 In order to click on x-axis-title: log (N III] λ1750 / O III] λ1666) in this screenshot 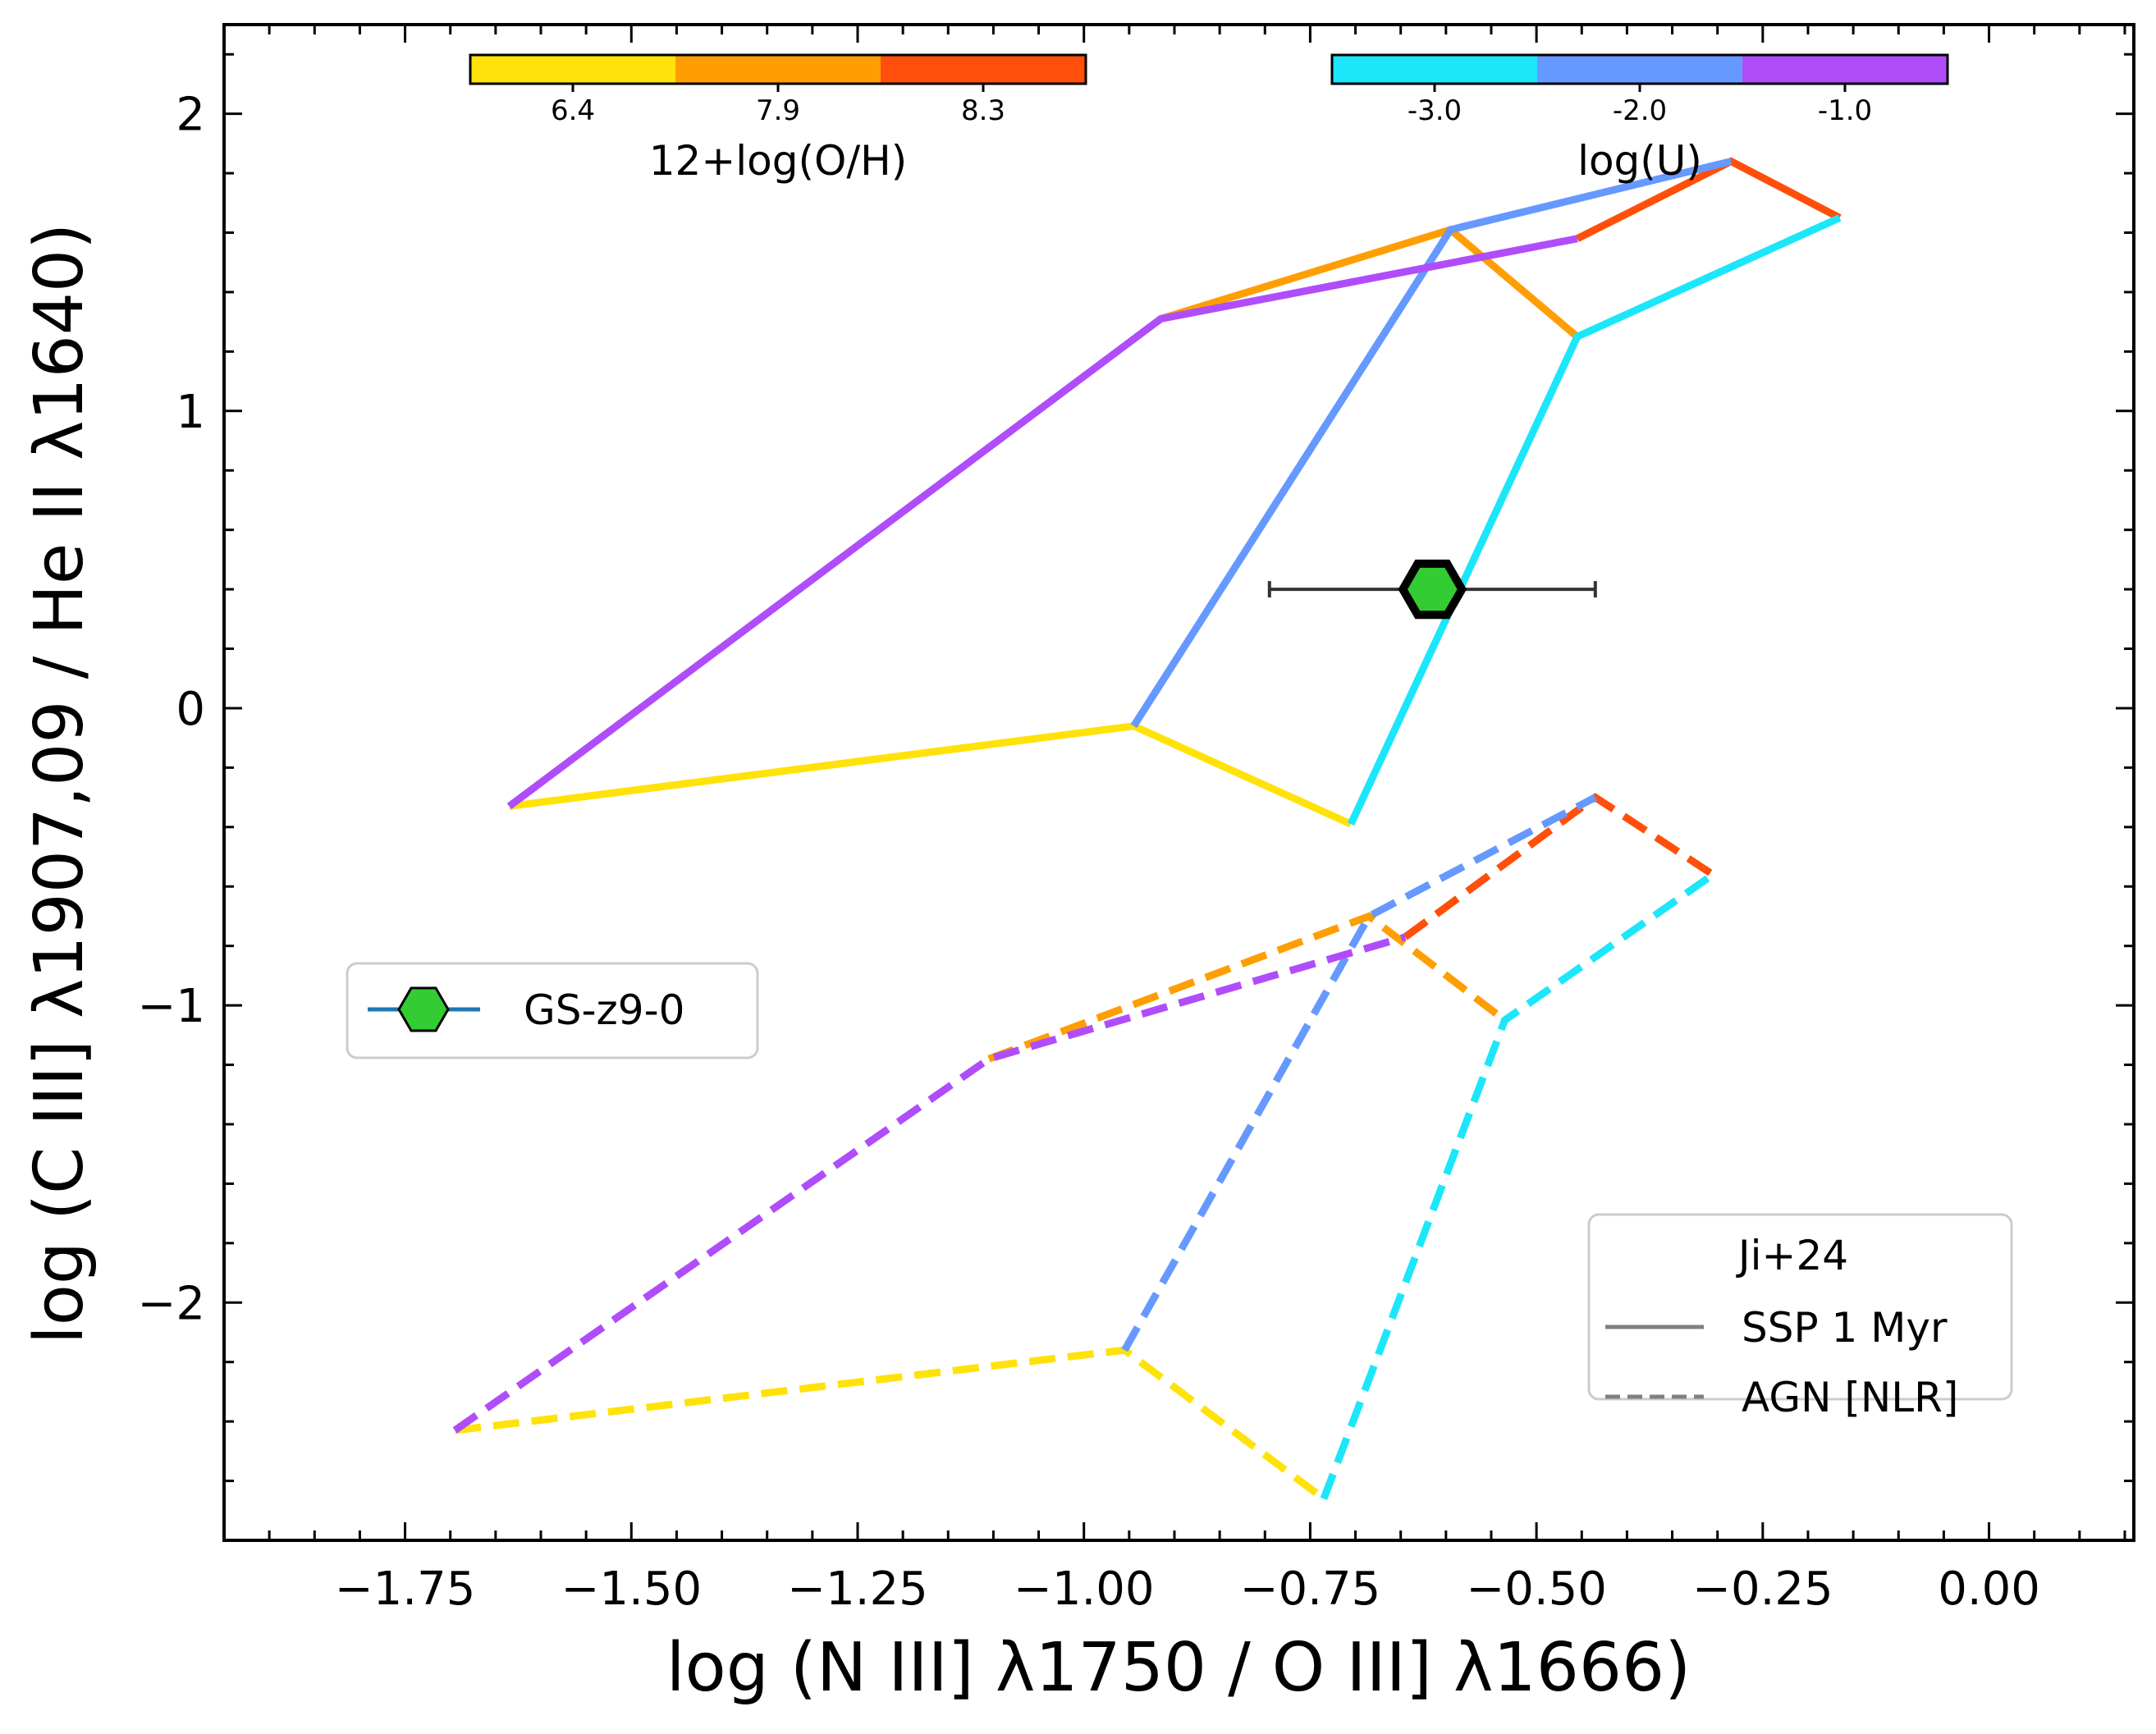, I will do `click(1178, 1668)`.